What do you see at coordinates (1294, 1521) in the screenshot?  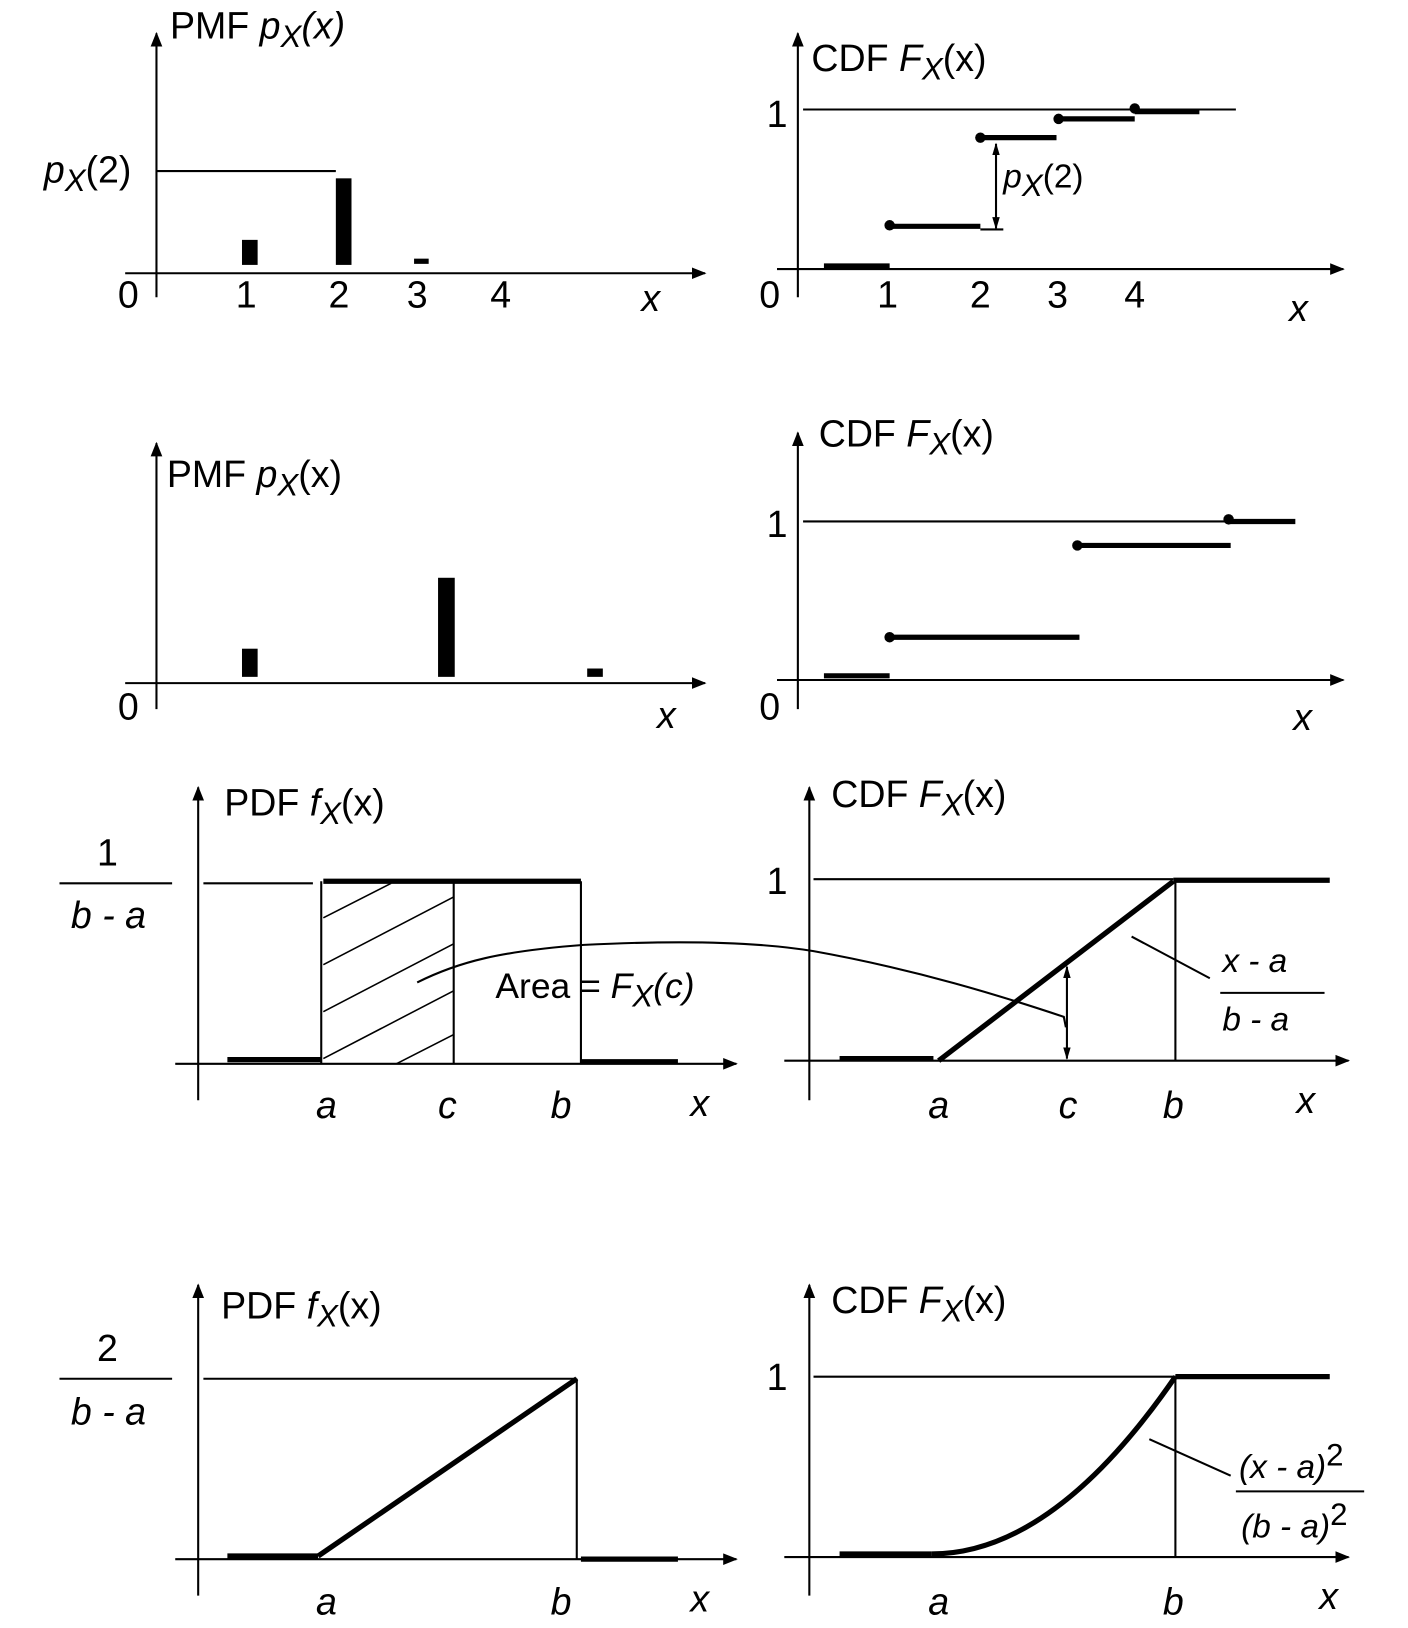 I see `formula-denominator: (b - a)2` at bounding box center [1294, 1521].